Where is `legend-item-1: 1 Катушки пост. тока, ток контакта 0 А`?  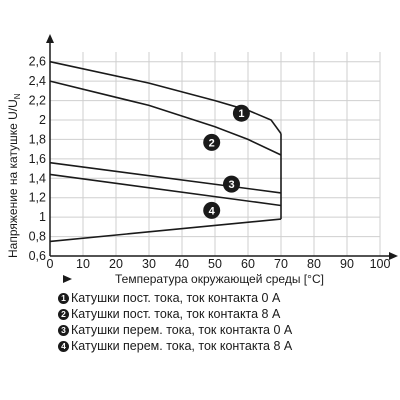
legend-item-1: 1 Катушки пост. тока, ток контакта 0 А is located at coordinates (175, 298).